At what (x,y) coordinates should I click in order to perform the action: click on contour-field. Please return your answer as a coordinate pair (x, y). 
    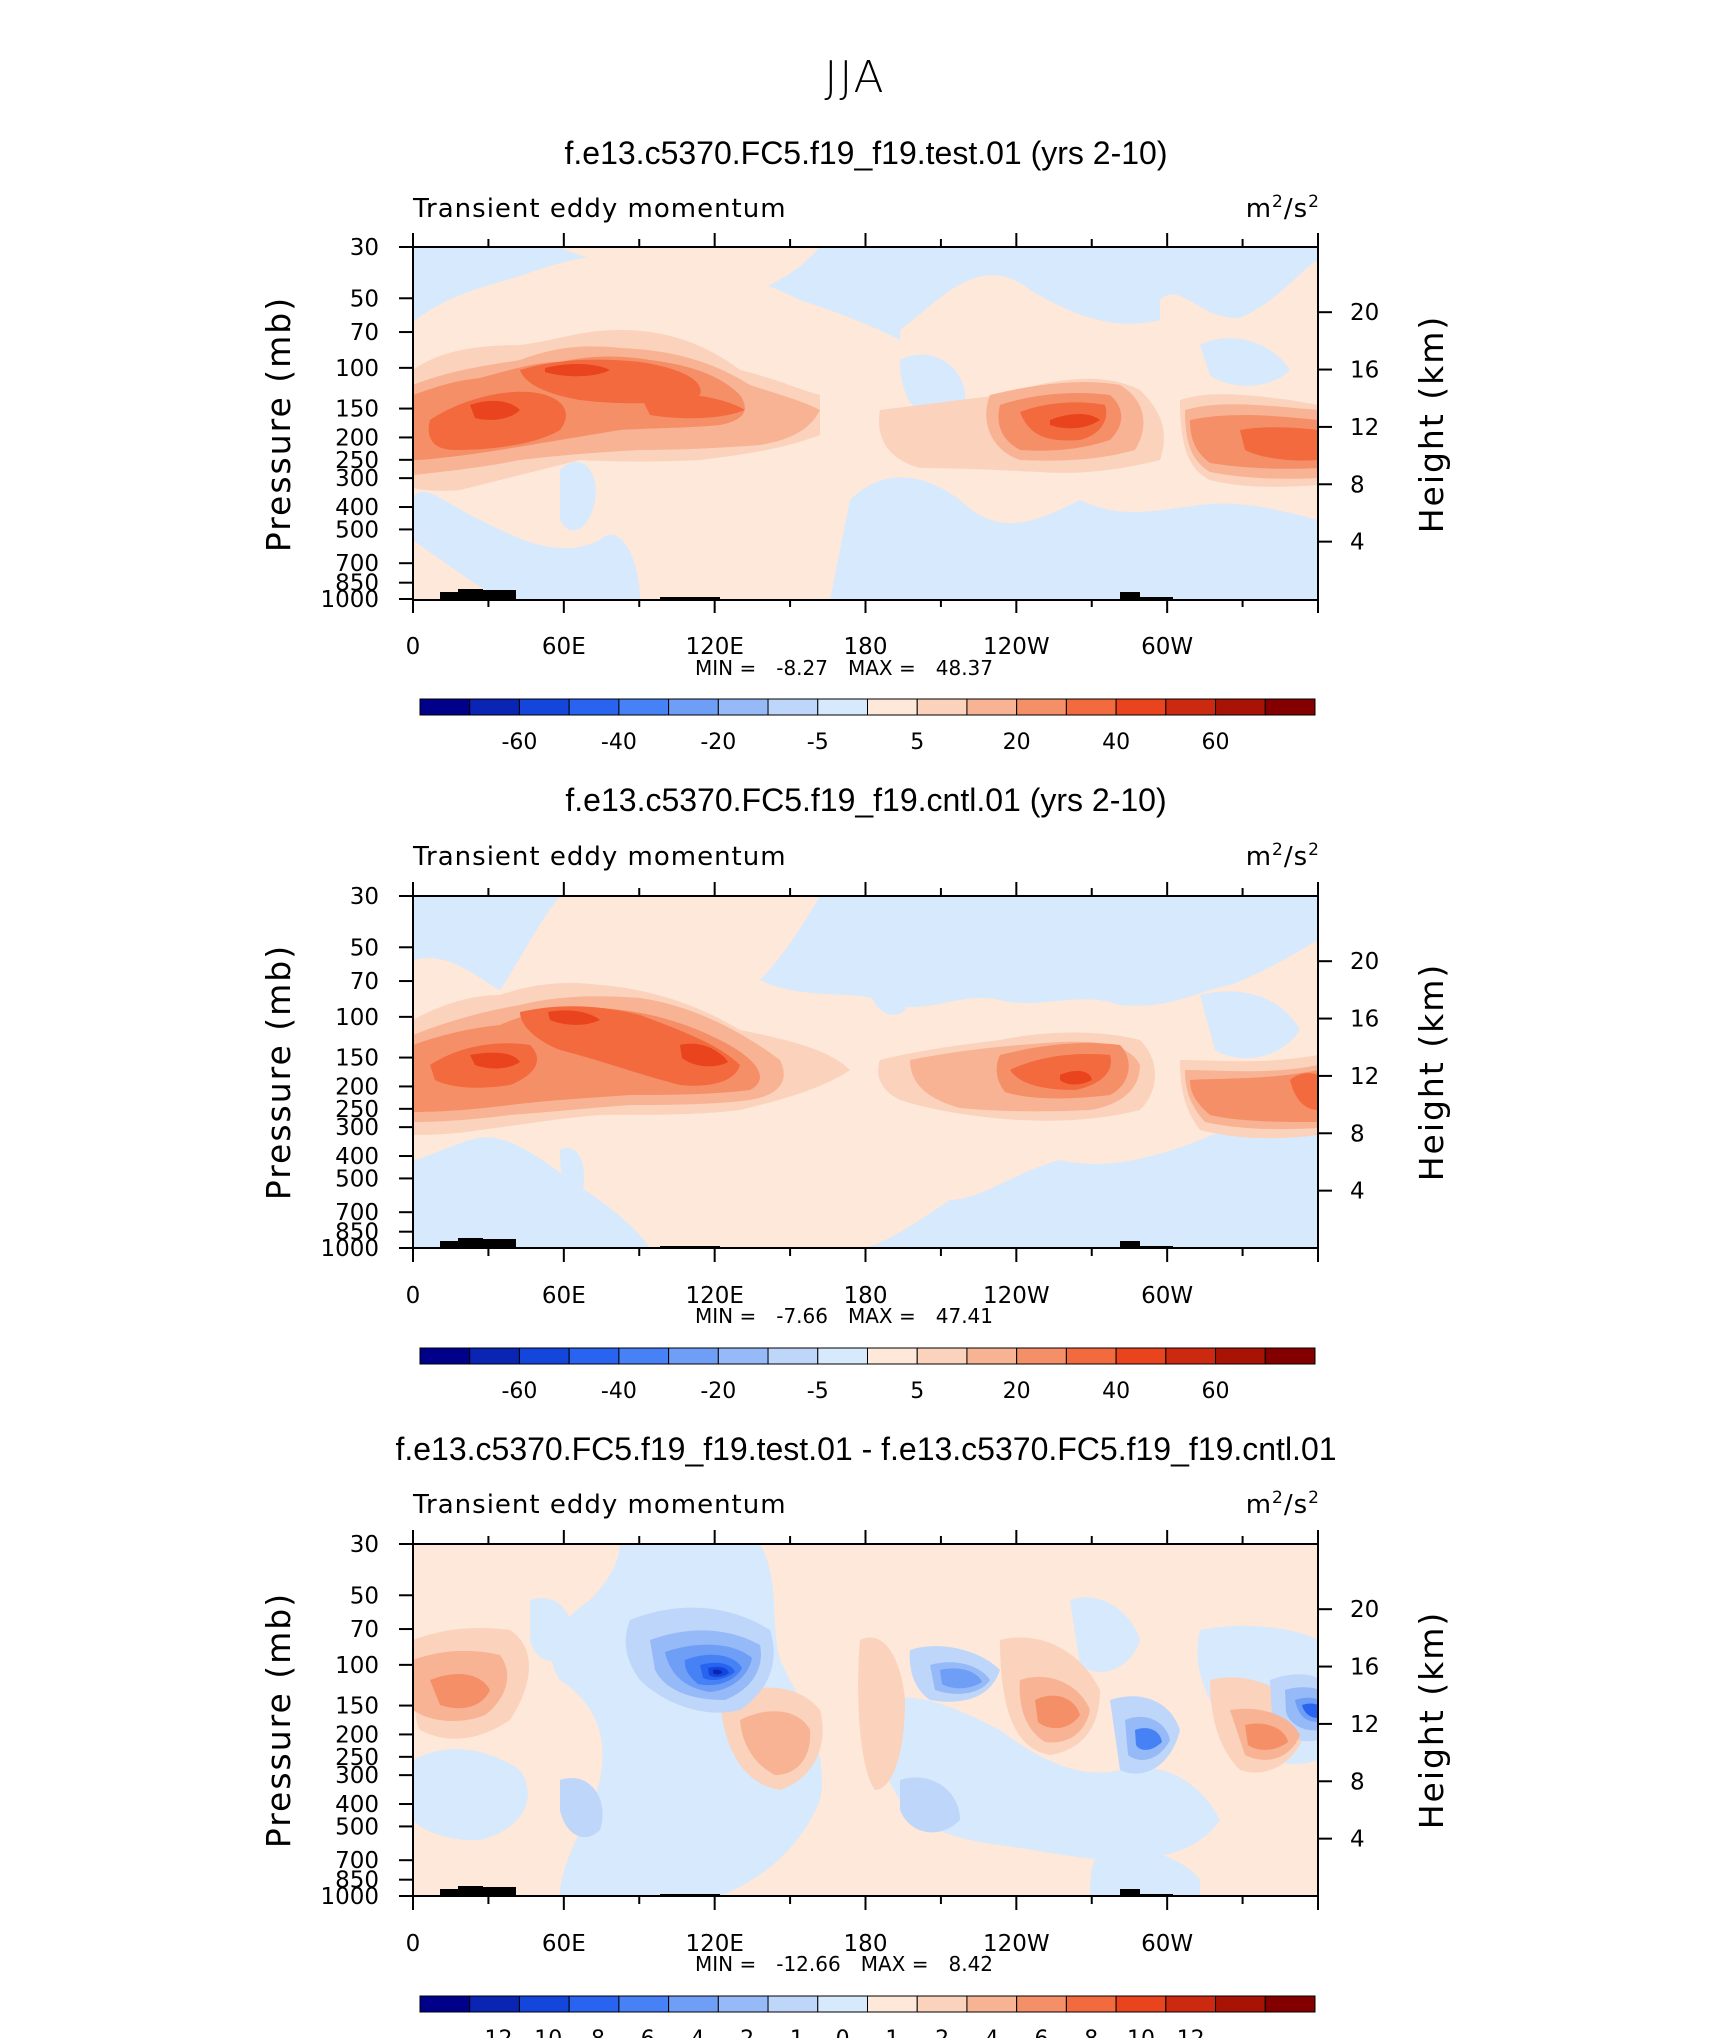
    Looking at the image, I should click on (865, 1072).